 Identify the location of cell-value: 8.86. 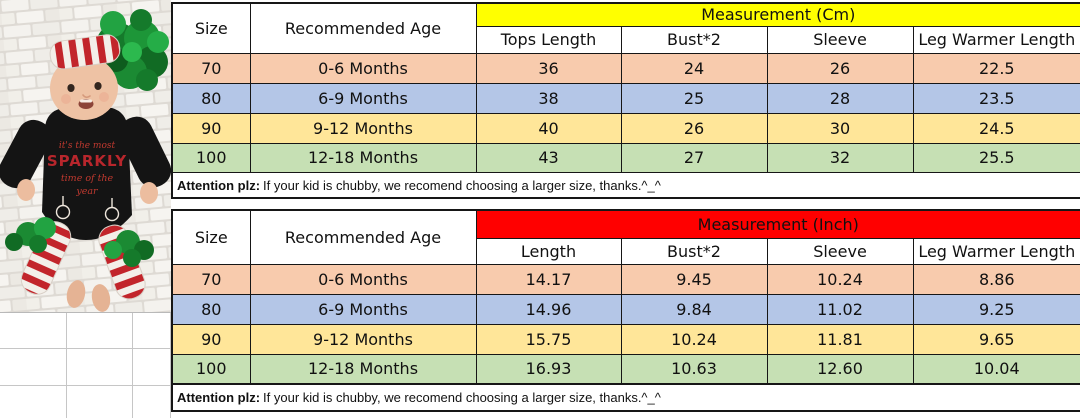
(996, 279).